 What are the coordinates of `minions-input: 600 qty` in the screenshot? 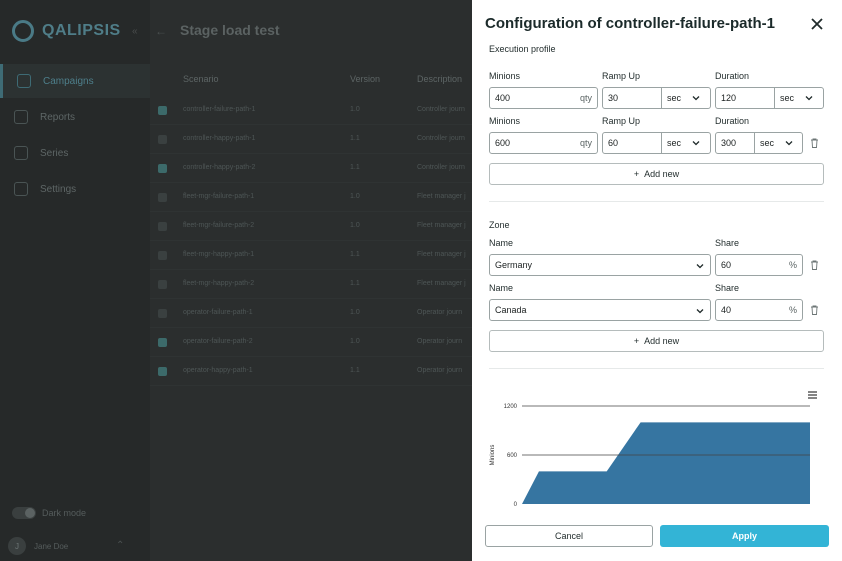 It's located at (543, 143).